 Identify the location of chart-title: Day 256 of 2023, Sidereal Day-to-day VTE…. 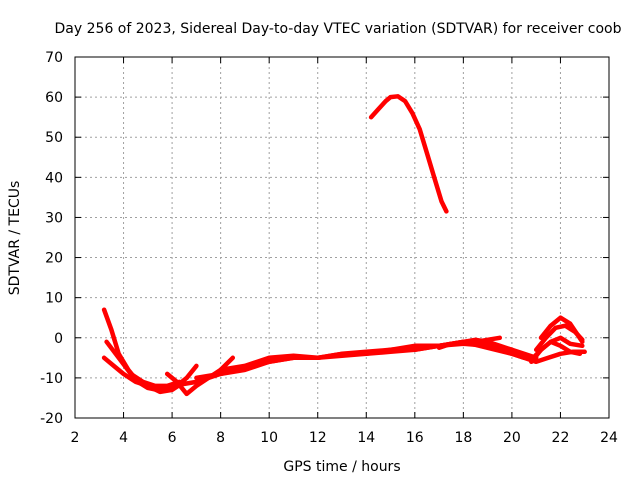
(338, 29).